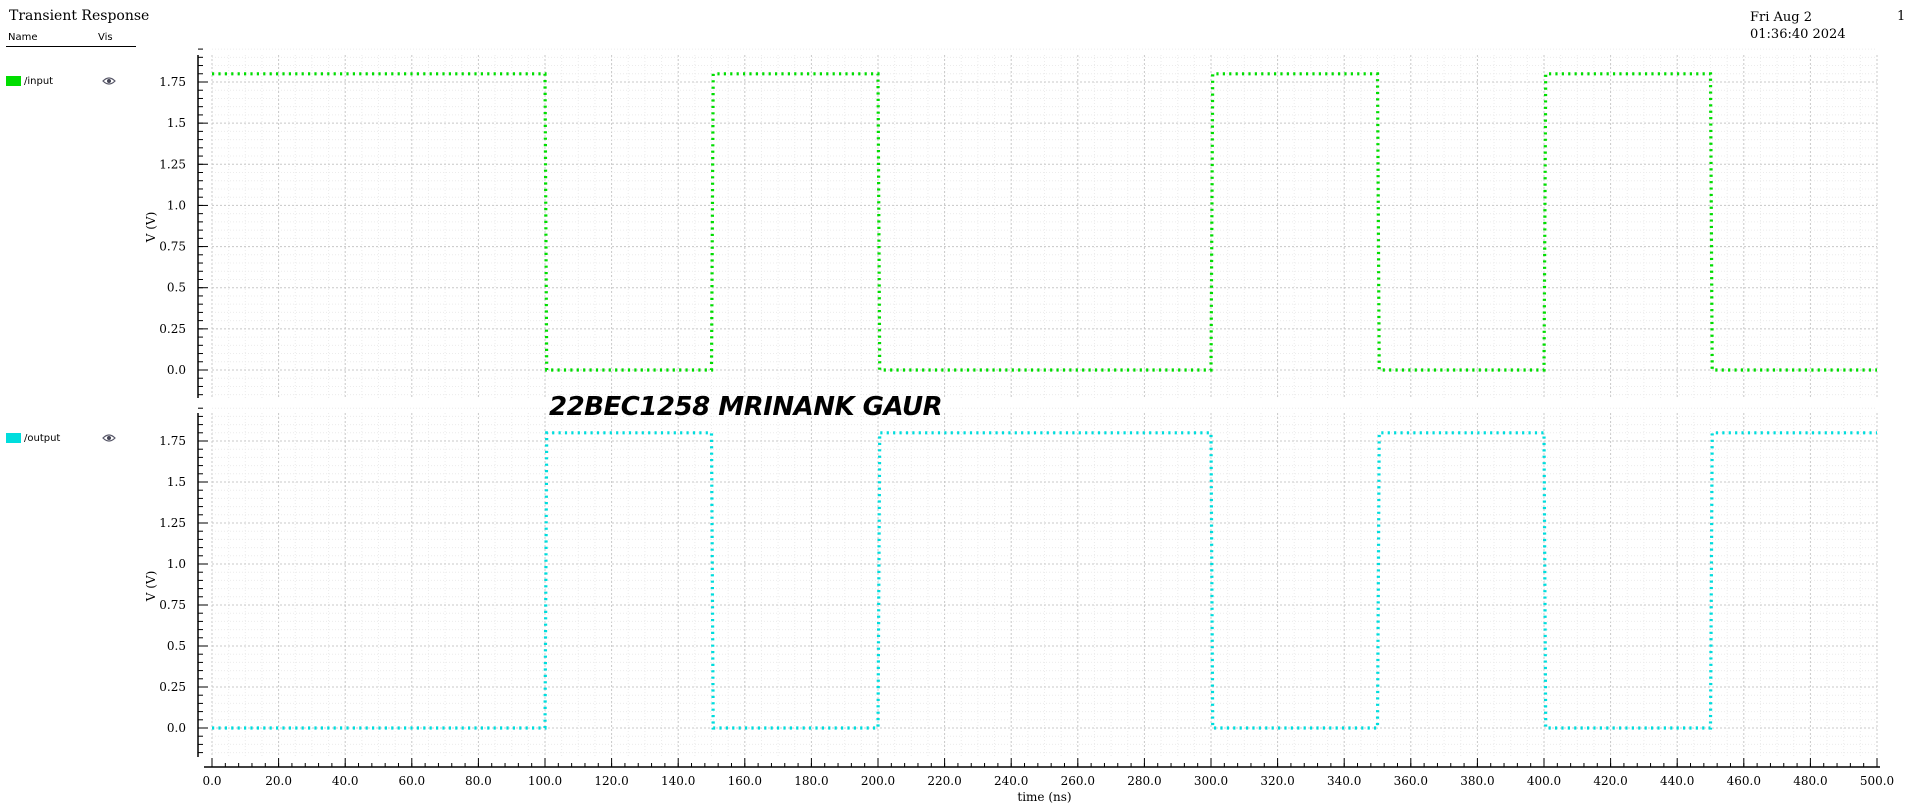  I want to click on x-tick-label: 180.0, so click(811, 781).